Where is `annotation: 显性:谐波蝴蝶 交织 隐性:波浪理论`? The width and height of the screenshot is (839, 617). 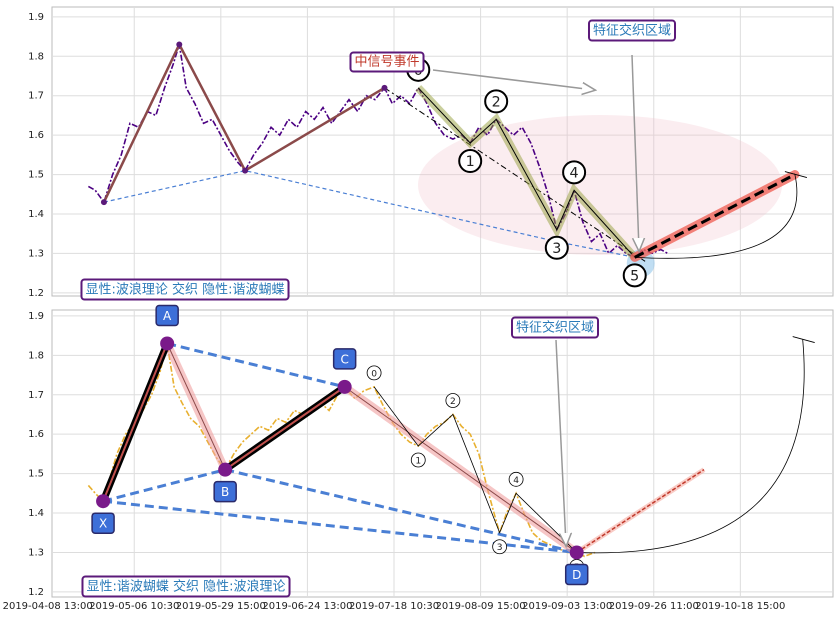
annotation: 显性:谐波蝴蝶 交织 隐性:波浪理论 is located at coordinates (185, 587).